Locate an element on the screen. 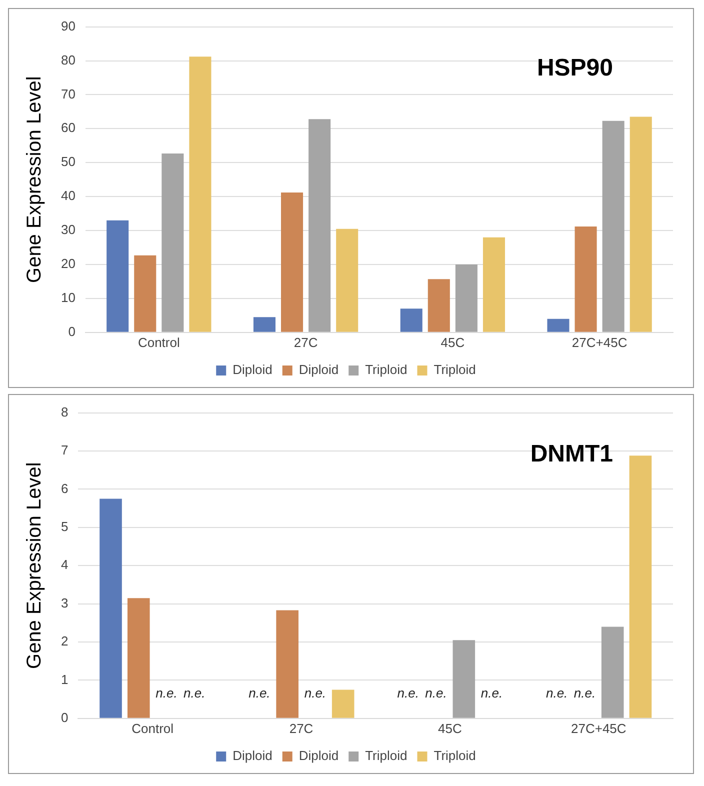 The image size is (704, 786). y-tick-label: 90 is located at coordinates (68, 26).